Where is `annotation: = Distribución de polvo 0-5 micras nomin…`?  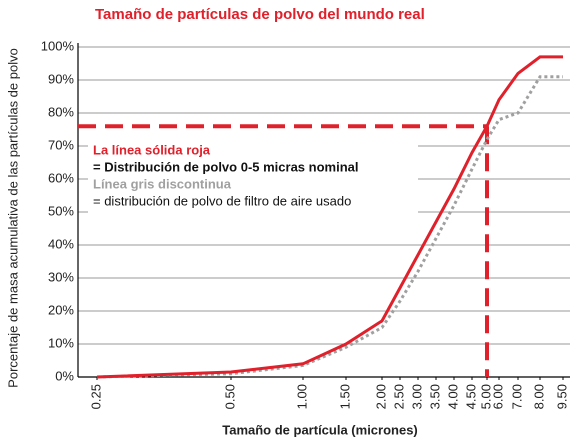
annotation: = Distribución de polvo 0-5 micras nomin… is located at coordinates (225, 166).